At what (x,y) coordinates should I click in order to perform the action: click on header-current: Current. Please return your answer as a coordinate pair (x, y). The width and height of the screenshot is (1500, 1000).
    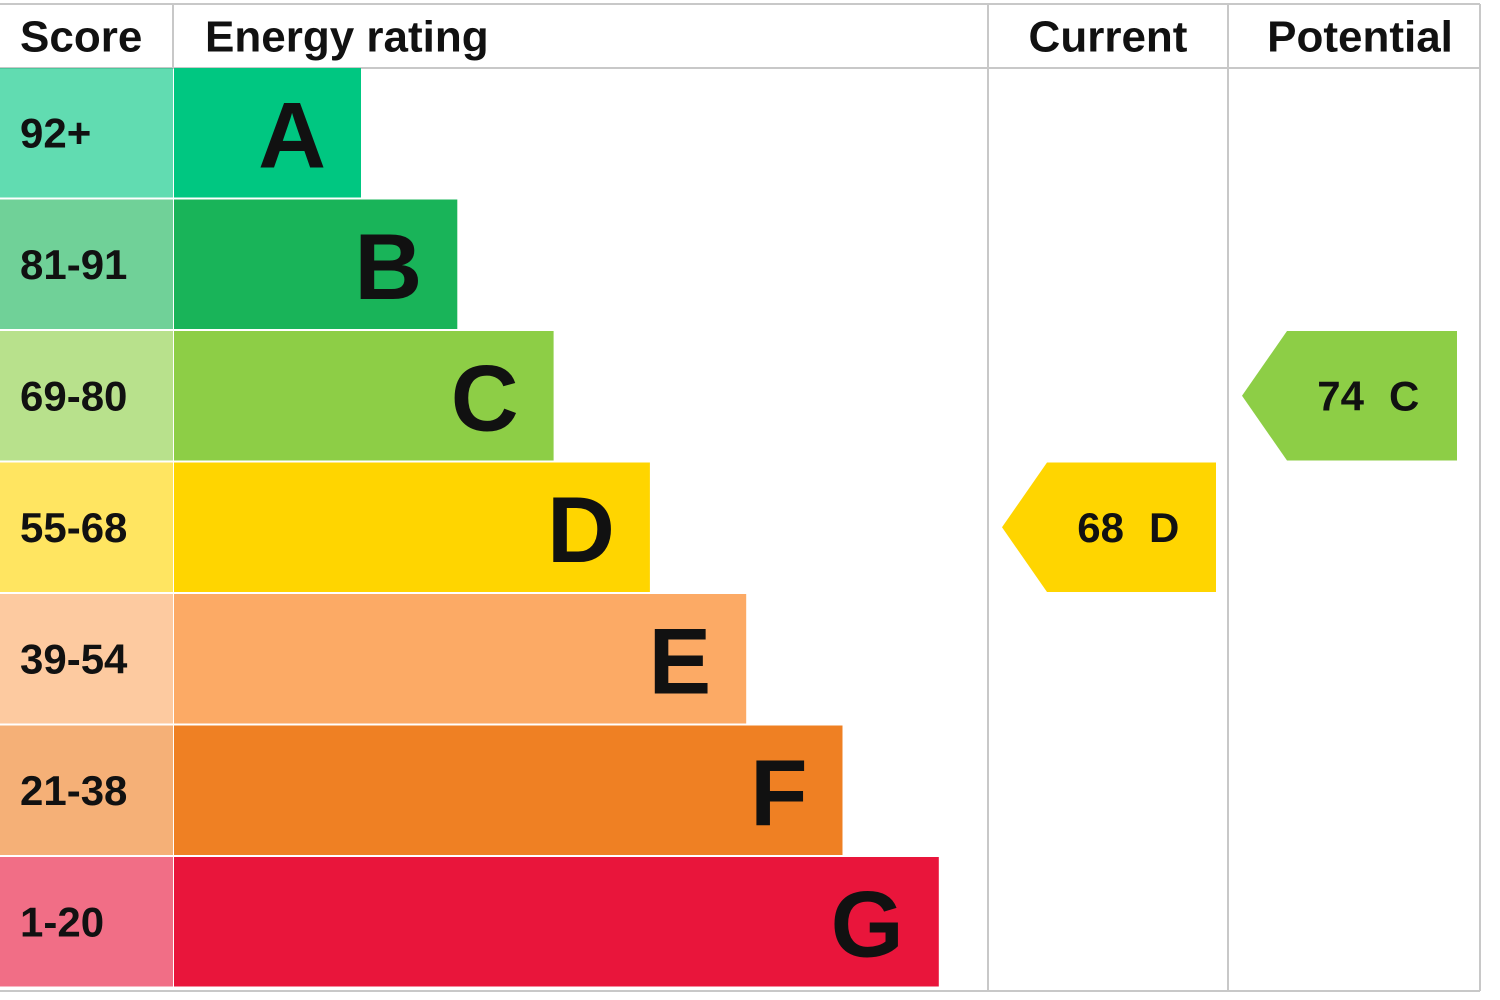
    Looking at the image, I should click on (1108, 37).